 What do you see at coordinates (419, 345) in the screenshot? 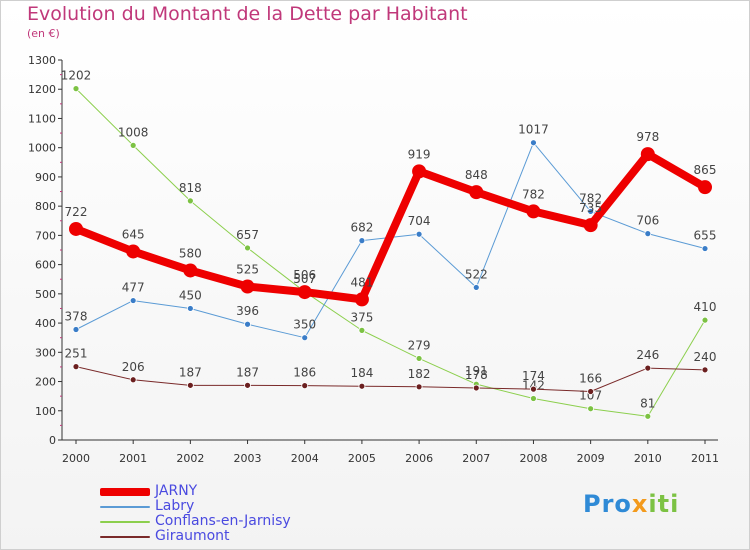
I see `data-label-conflans-en-jarnisy-2006: 279` at bounding box center [419, 345].